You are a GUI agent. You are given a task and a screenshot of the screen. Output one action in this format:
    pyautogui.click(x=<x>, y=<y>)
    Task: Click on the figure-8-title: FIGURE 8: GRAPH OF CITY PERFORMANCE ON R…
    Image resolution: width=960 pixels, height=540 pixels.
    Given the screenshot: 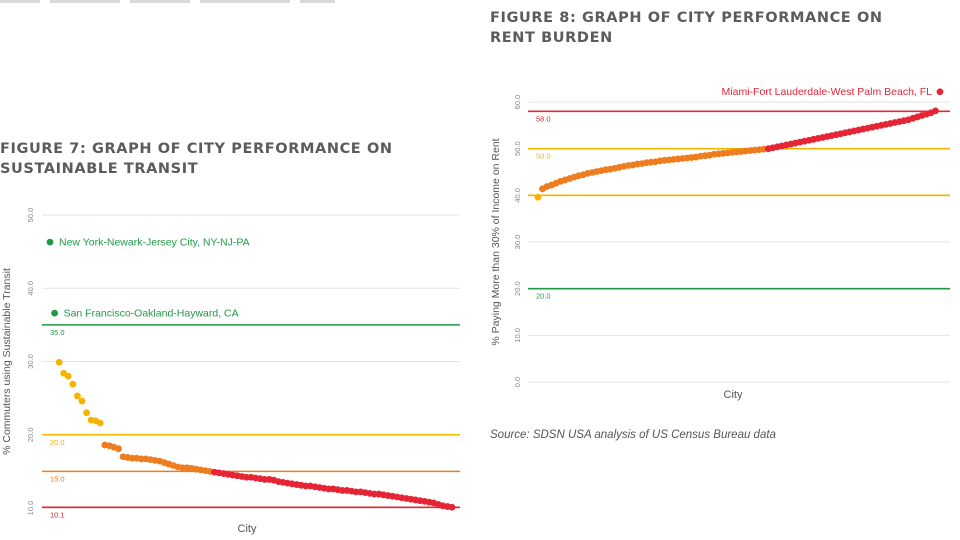 What is the action you would take?
    pyautogui.click(x=686, y=28)
    